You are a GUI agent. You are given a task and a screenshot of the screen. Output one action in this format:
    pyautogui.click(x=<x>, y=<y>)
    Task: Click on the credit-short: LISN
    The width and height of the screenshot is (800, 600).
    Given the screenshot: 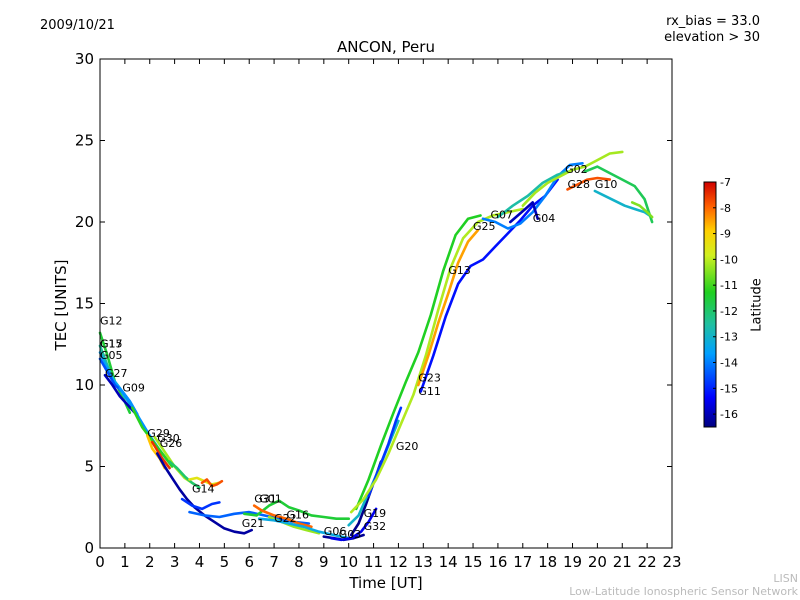 What is the action you would take?
    pyautogui.click(x=785, y=578)
    